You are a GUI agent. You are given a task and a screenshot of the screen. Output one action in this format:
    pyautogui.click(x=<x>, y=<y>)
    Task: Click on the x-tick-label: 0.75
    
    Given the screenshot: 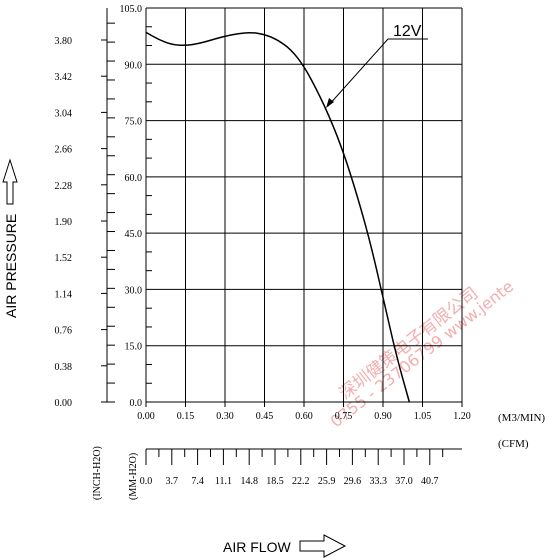 What is the action you would take?
    pyautogui.click(x=344, y=416)
    